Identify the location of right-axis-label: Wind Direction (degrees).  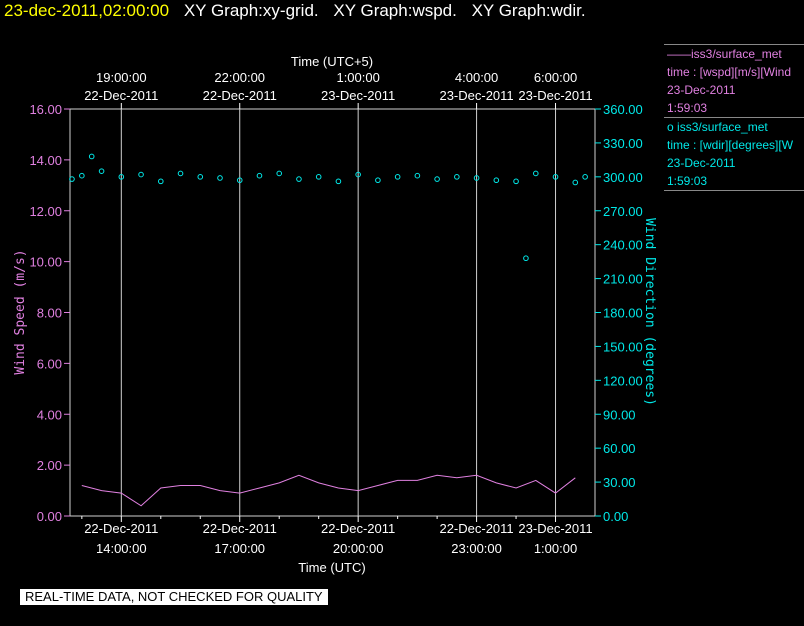
(649, 312).